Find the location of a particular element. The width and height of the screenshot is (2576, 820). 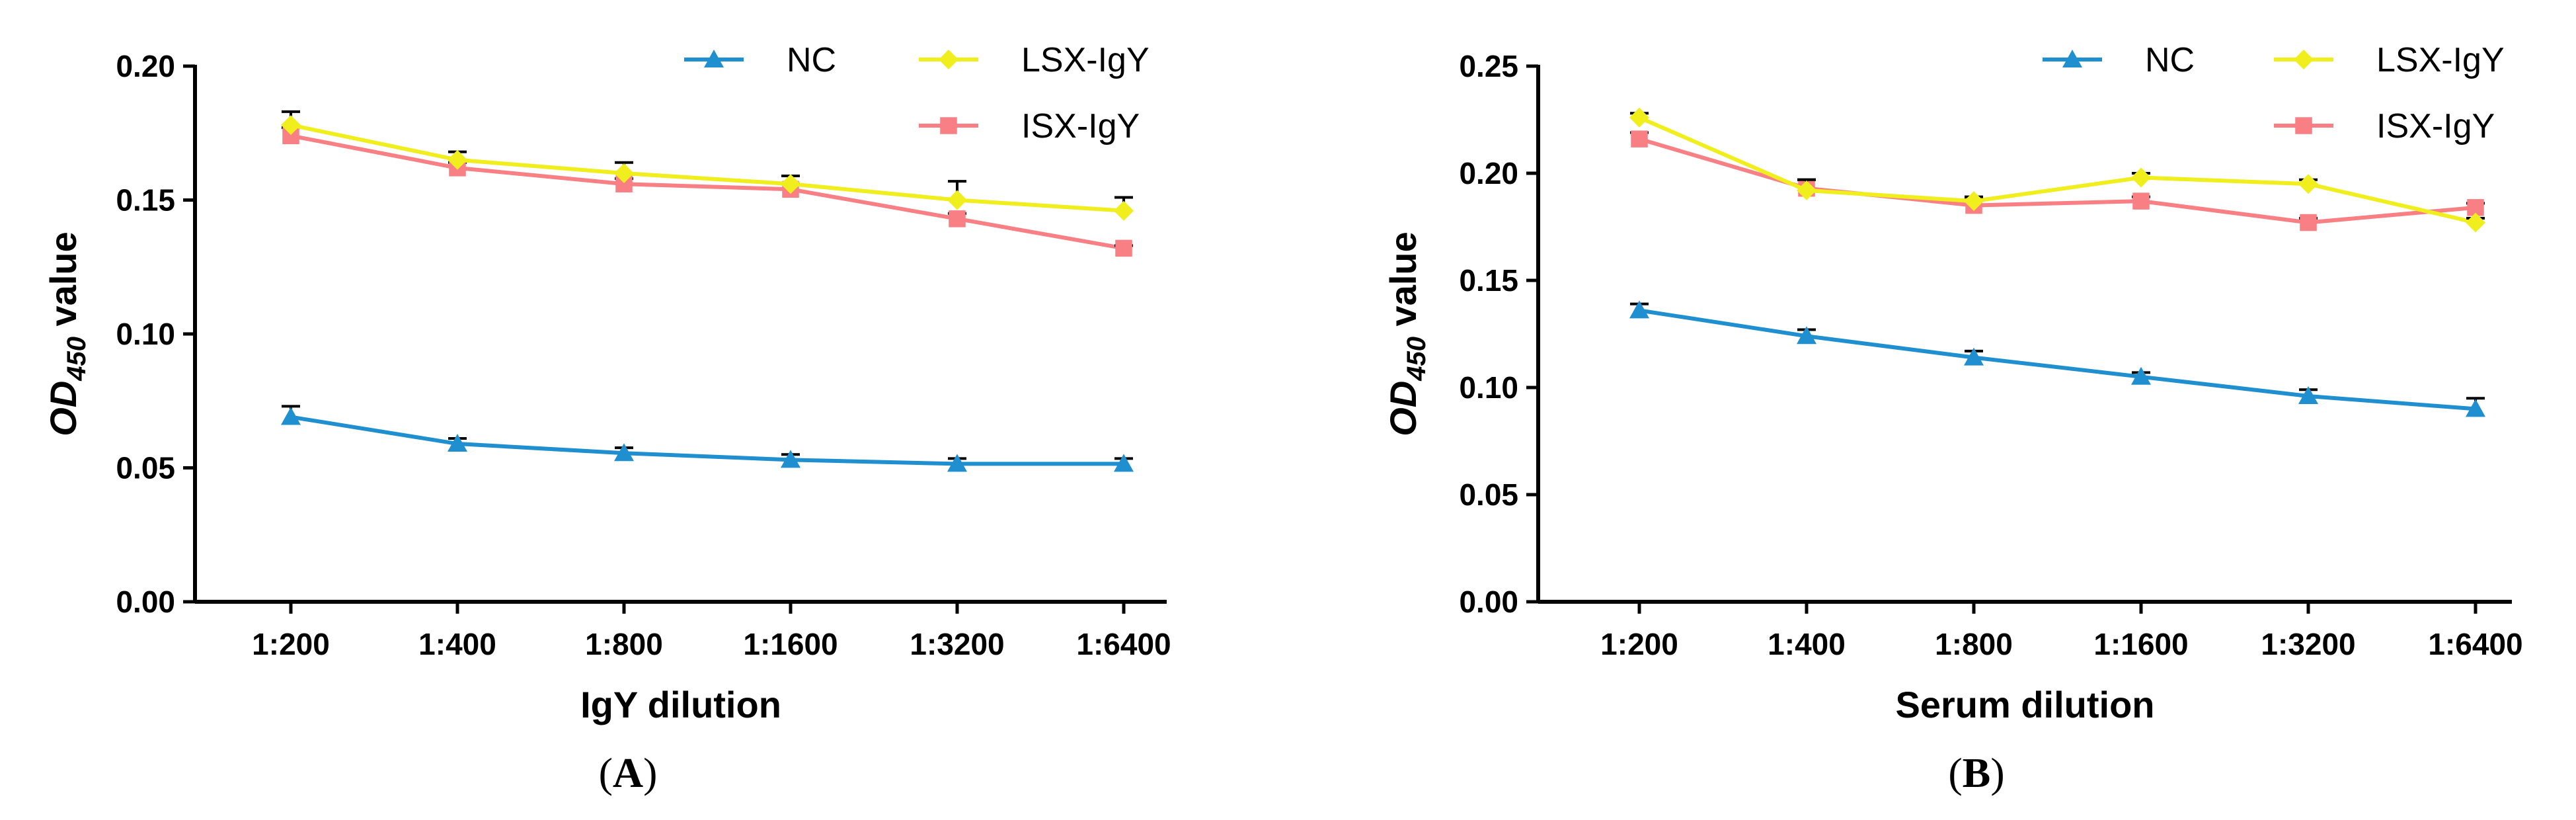

panel-label: (B) is located at coordinates (1976, 772).